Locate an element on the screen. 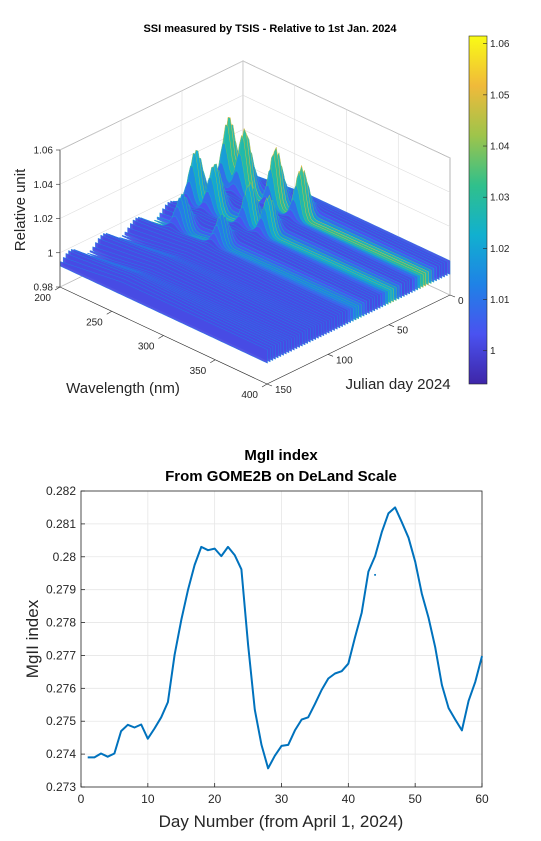  colorbar: 1 1.01 1.02 1.03 1.04 1.05 1.06 is located at coordinates (489, 210).